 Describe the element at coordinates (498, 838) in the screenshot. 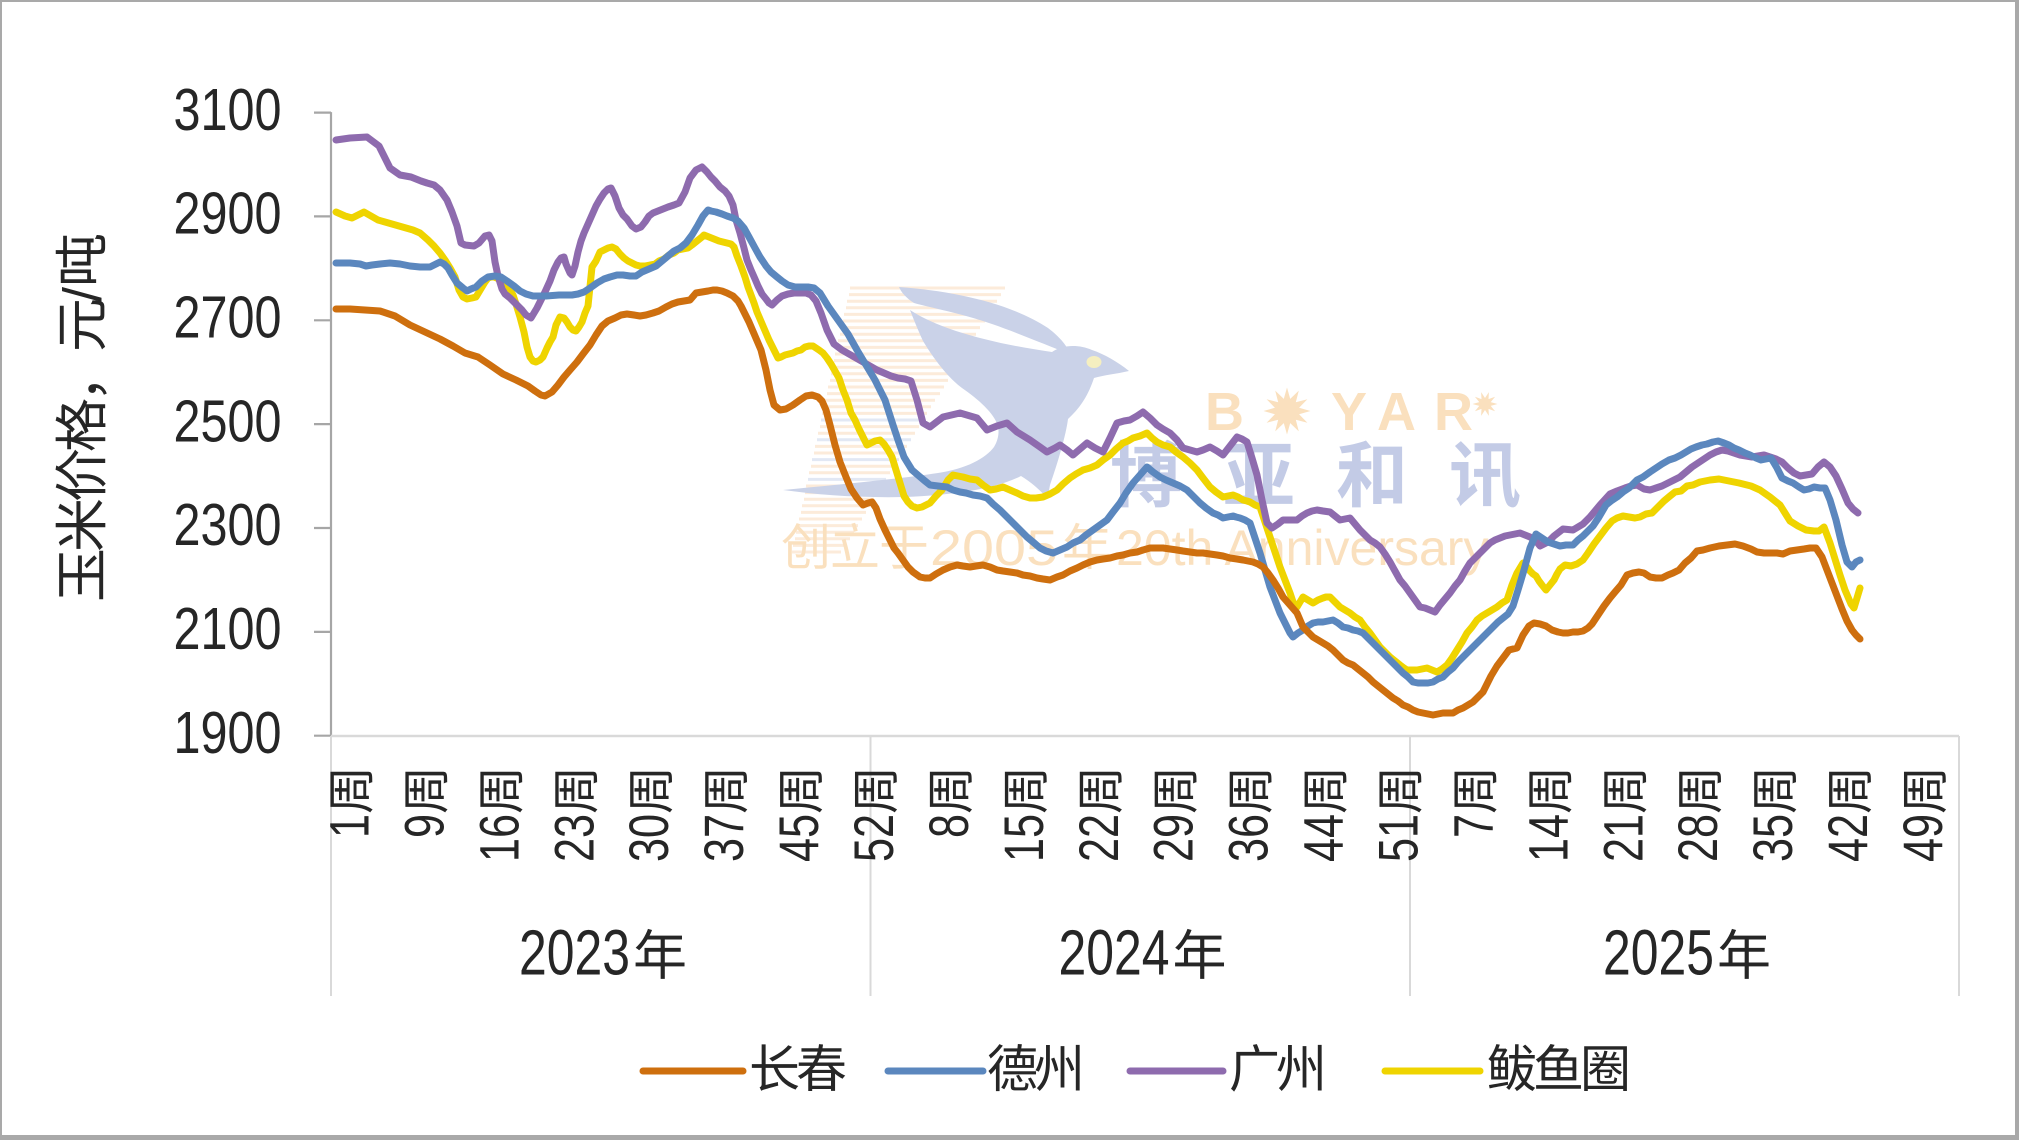

I see `svg-text: 16` at that location.